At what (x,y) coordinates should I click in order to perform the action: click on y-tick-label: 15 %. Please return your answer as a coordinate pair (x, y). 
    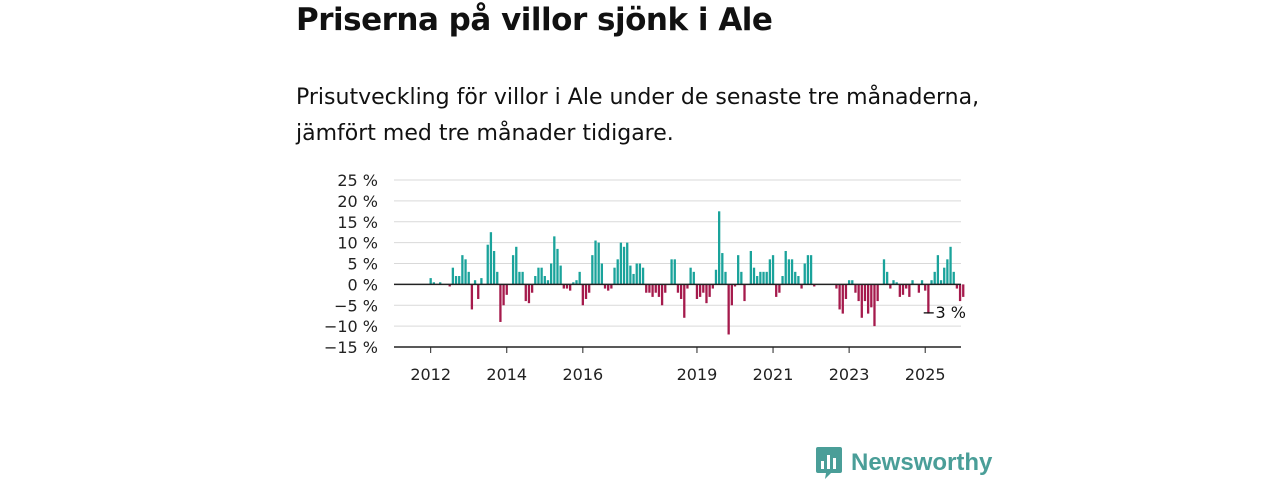
    Looking at the image, I should click on (357, 222).